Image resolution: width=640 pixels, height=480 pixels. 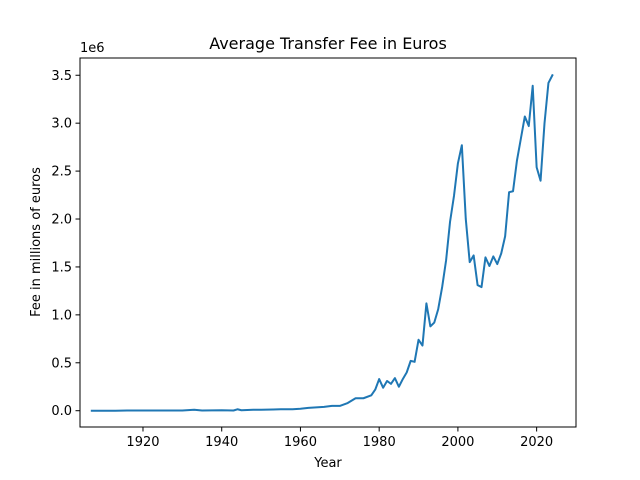 What do you see at coordinates (61, 315) in the screenshot?
I see `y-tick-label: 1.0` at bounding box center [61, 315].